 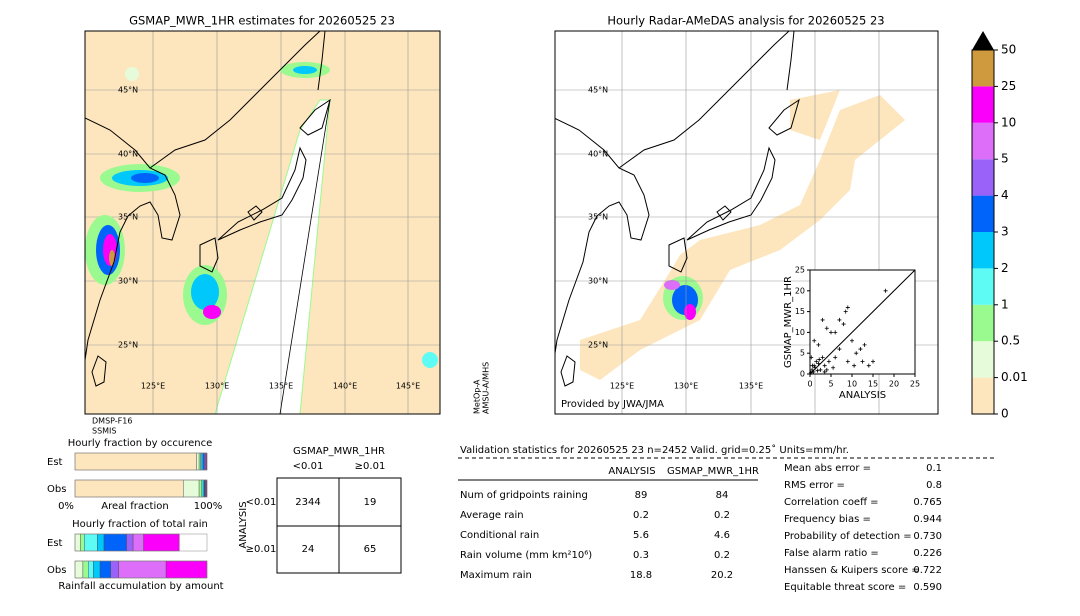 I want to click on row-label: Conditional rain, so click(x=499, y=535).